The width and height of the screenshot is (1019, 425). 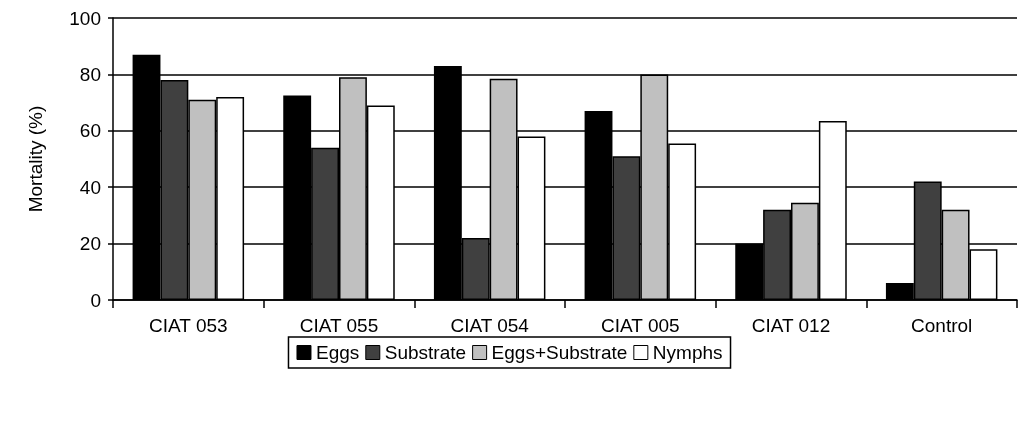 What do you see at coordinates (95, 300) in the screenshot?
I see `y-tick-label: 0` at bounding box center [95, 300].